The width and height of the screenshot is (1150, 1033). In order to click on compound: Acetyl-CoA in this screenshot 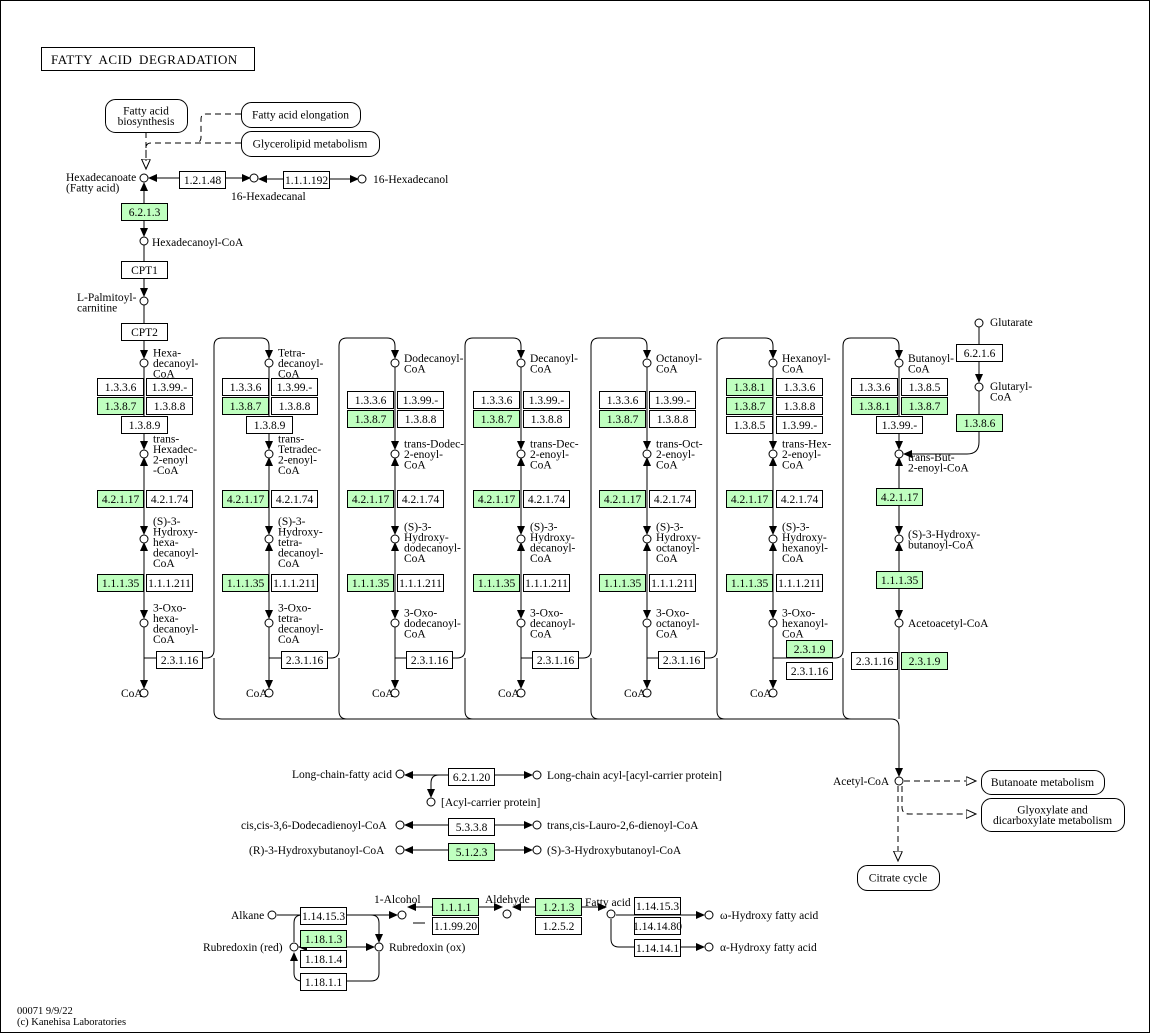, I will do `click(868, 782)`.